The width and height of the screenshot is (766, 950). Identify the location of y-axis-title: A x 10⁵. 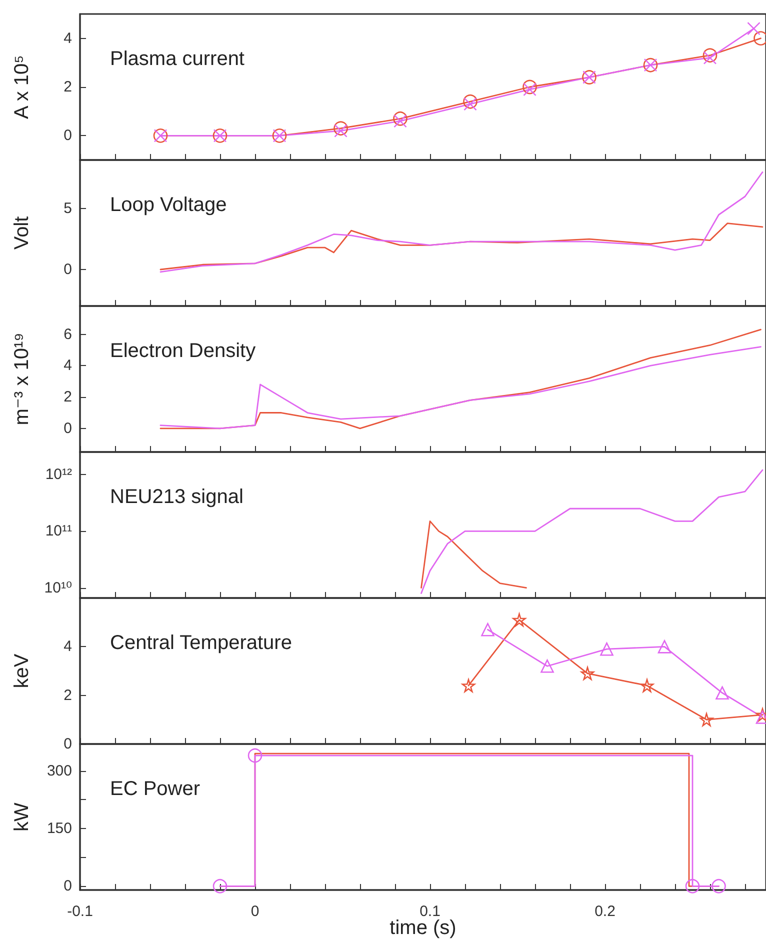
(22, 87).